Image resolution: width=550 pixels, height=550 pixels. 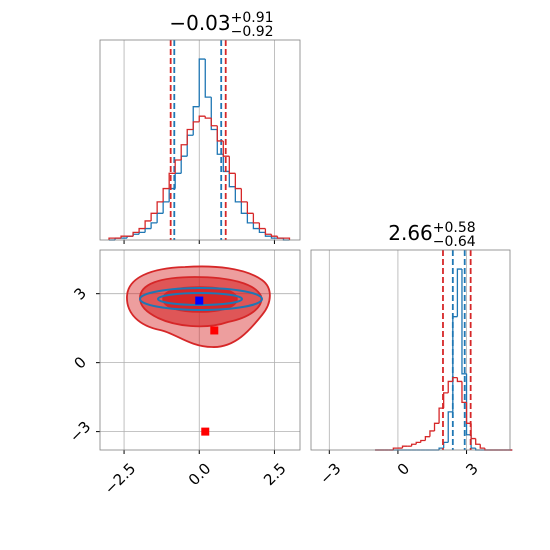 What do you see at coordinates (471, 469) in the screenshot?
I see `x-tick-label: 3` at bounding box center [471, 469].